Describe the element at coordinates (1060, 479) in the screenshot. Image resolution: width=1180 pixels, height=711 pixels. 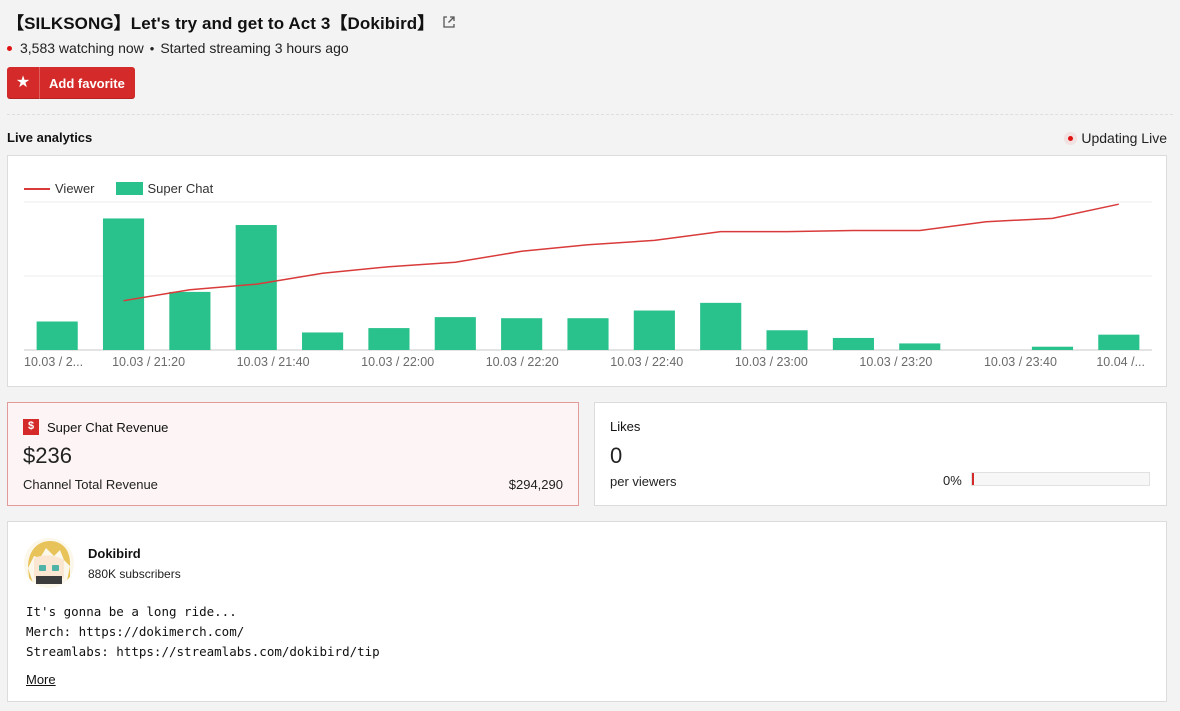
I see `likes-progress-bar` at that location.